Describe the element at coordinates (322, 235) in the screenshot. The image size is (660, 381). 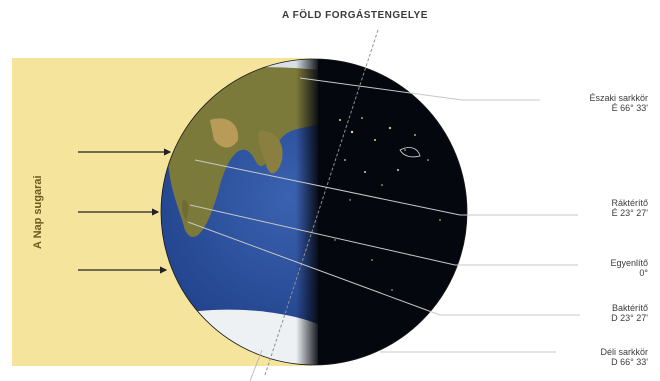
I see `equator-line` at that location.